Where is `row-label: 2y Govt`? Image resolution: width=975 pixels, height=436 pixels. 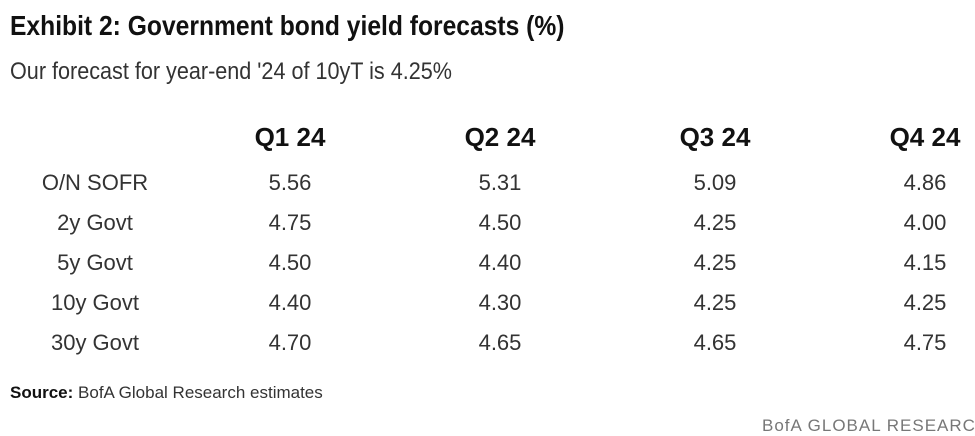 row-label: 2y Govt is located at coordinates (95, 222).